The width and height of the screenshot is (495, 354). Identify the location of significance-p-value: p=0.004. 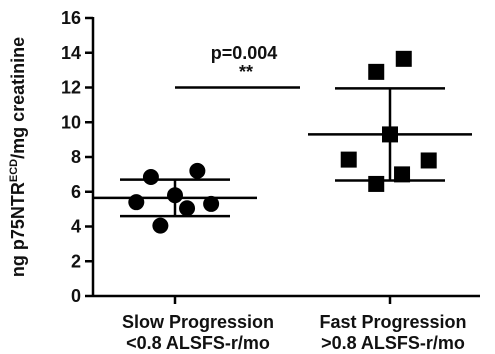
(244, 53).